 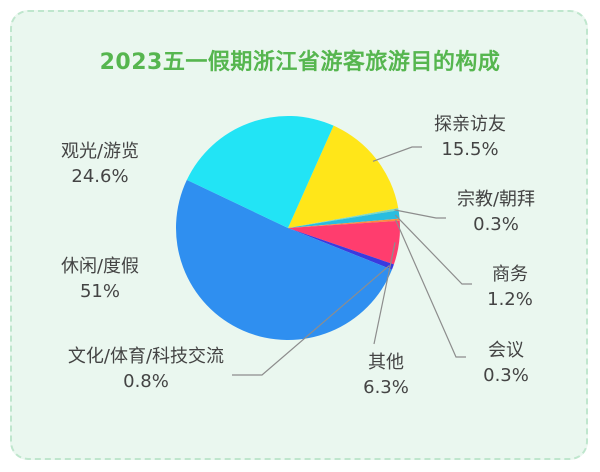 I want to click on slice-label: 观光/游览, so click(x=100, y=151).